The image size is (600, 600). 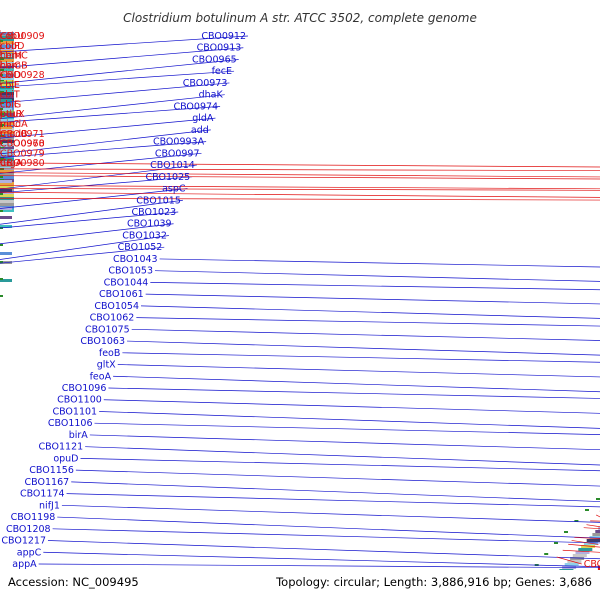 What do you see at coordinates (174, 189) in the screenshot?
I see `minus-gene-label: aspC` at bounding box center [174, 189].